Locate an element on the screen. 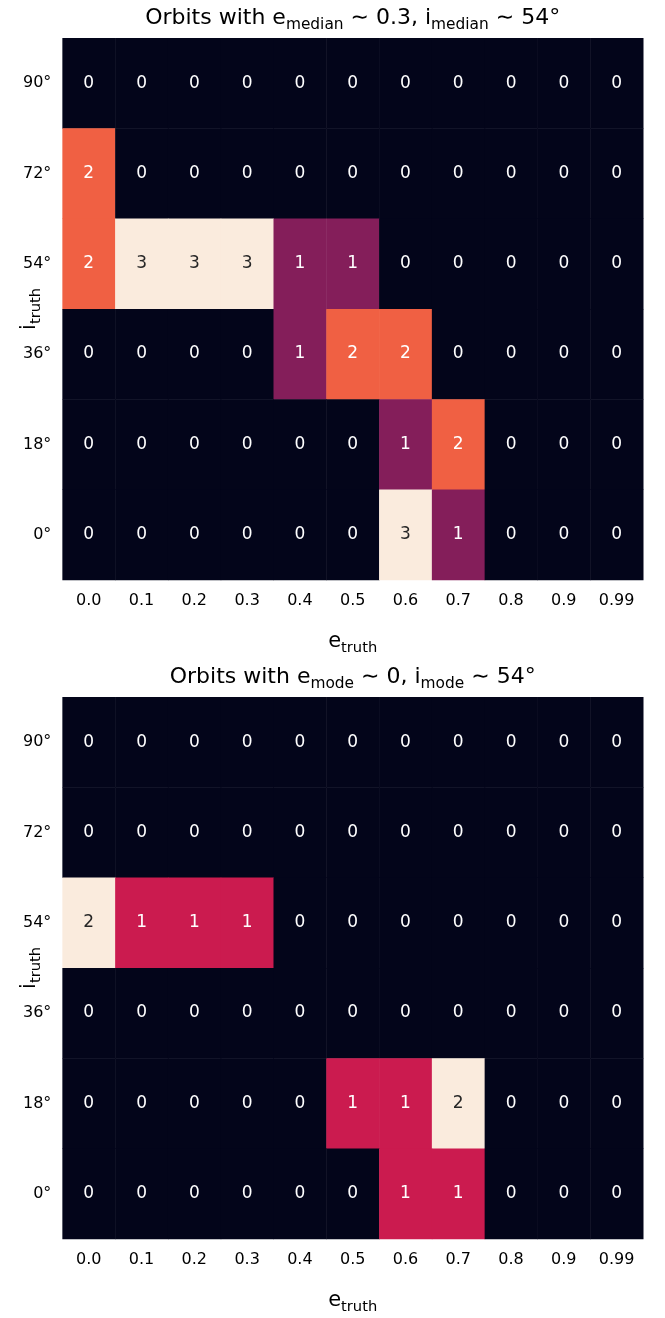 This screenshot has height=1318, width=665. x-tick-label: 0.8 is located at coordinates (511, 1258).